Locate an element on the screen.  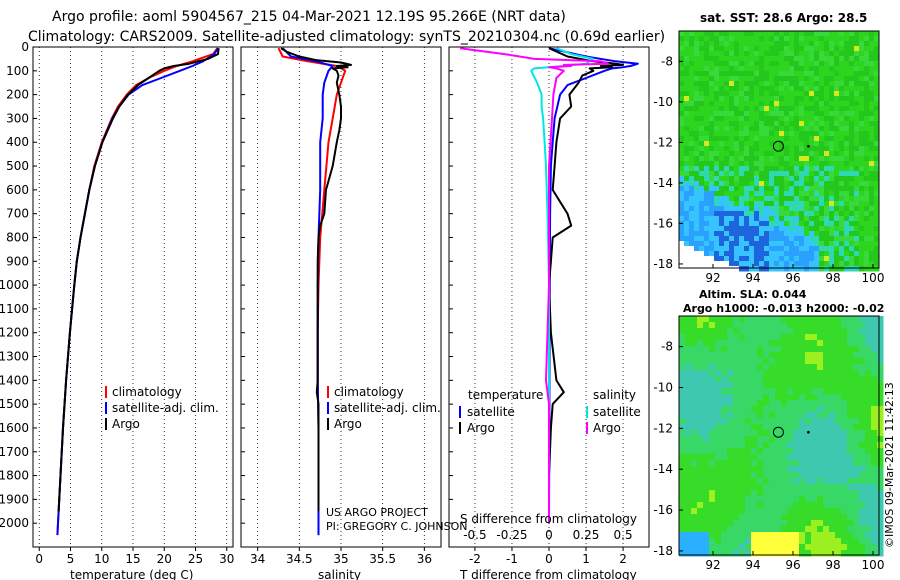
x-tick-label: 15 is located at coordinates (132, 559).